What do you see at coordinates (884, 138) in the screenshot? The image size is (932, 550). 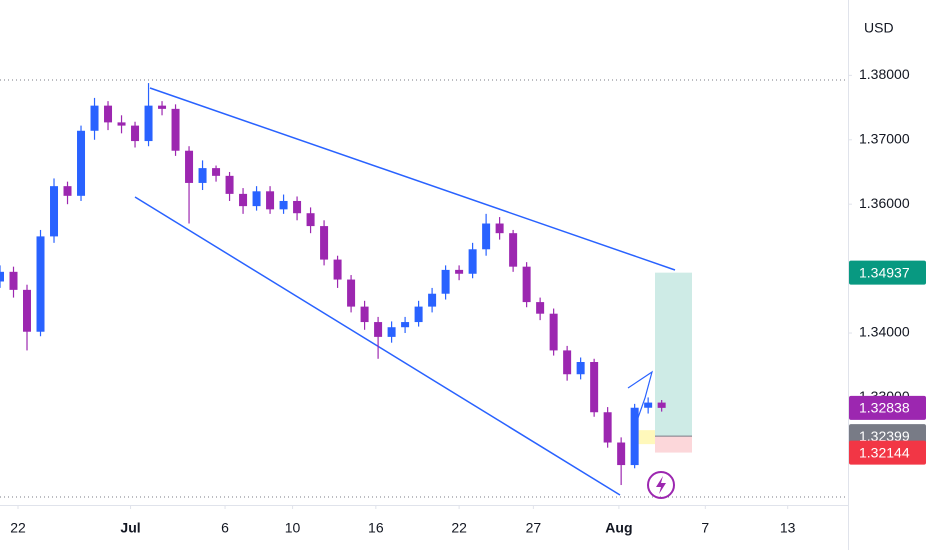 I see `y-tick-label: 1.37000` at bounding box center [884, 138].